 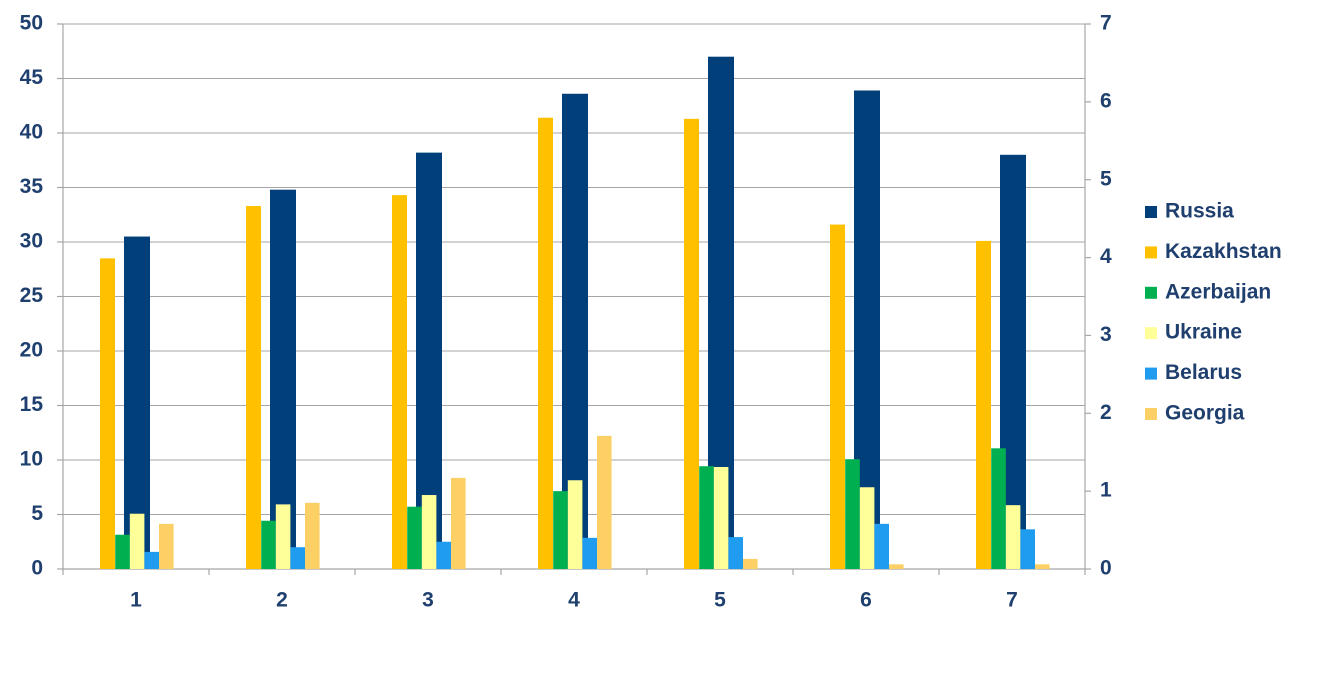 What do you see at coordinates (866, 600) in the screenshot?
I see `x-tick-label: 6` at bounding box center [866, 600].